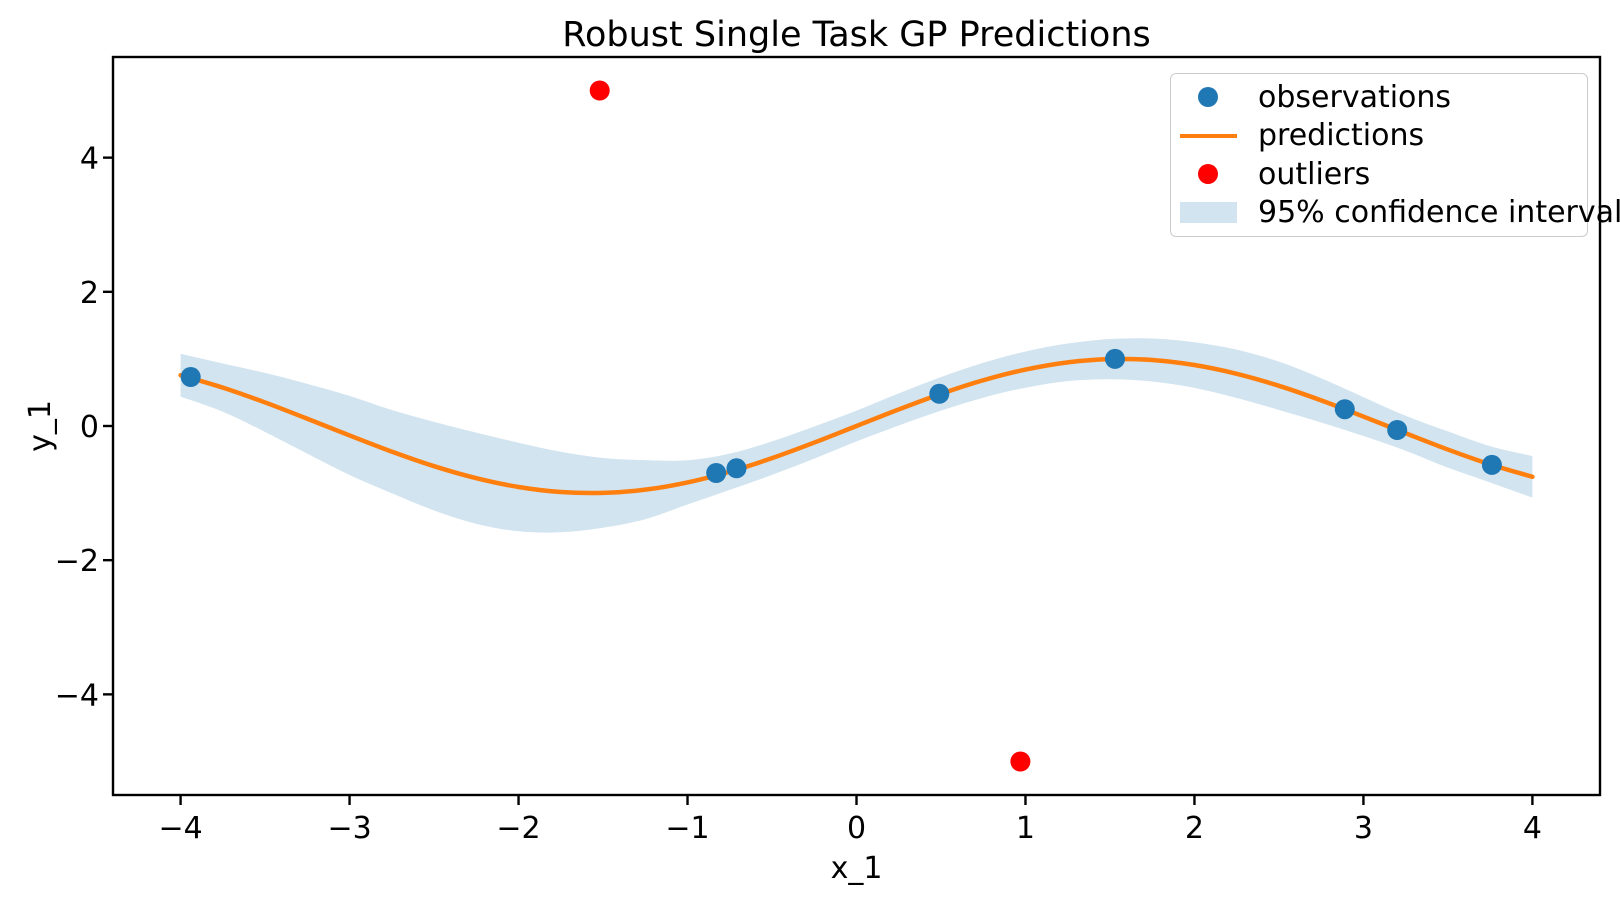 This screenshot has width=1620, height=898. What do you see at coordinates (1194, 828) in the screenshot?
I see `x-tick-label: 2` at bounding box center [1194, 828].